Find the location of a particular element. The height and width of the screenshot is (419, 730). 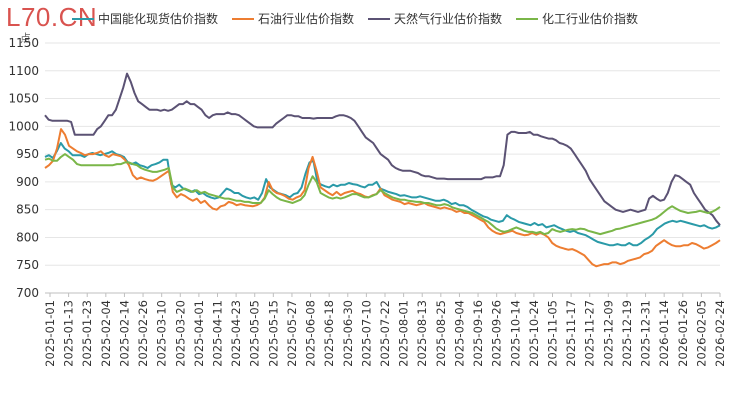

legend-item-chemical: 化工行业估价指数 is located at coordinates (577, 18).